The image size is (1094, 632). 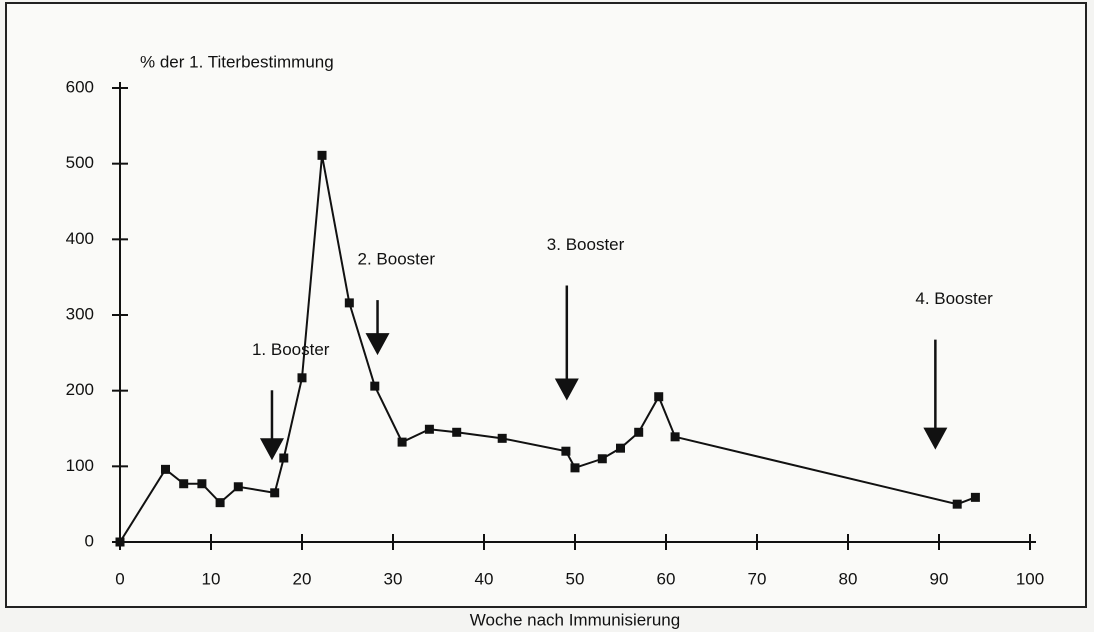 What do you see at coordinates (575, 578) in the screenshot?
I see `x-tick-label: 50` at bounding box center [575, 578].